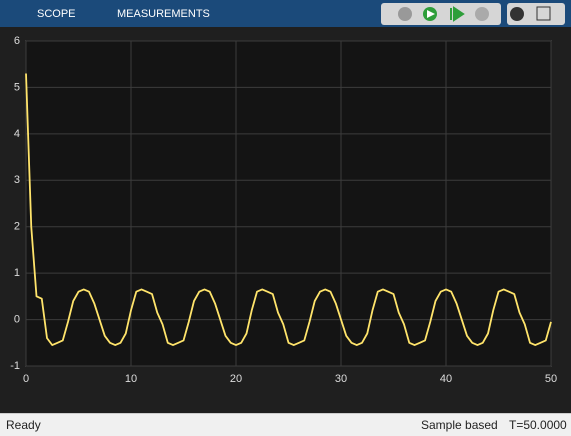 The width and height of the screenshot is (571, 436). What do you see at coordinates (236, 379) in the screenshot?
I see `x-tick-label: 20` at bounding box center [236, 379].